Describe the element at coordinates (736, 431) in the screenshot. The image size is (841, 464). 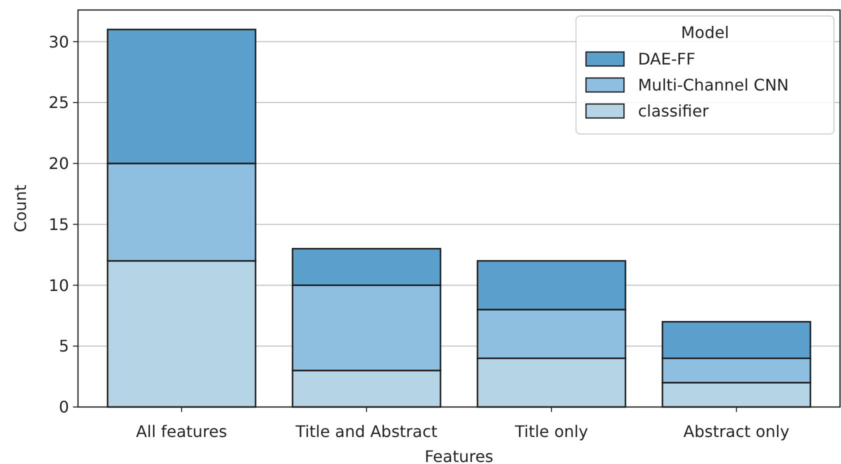
I see `x-tick-label: Abstract only` at that location.